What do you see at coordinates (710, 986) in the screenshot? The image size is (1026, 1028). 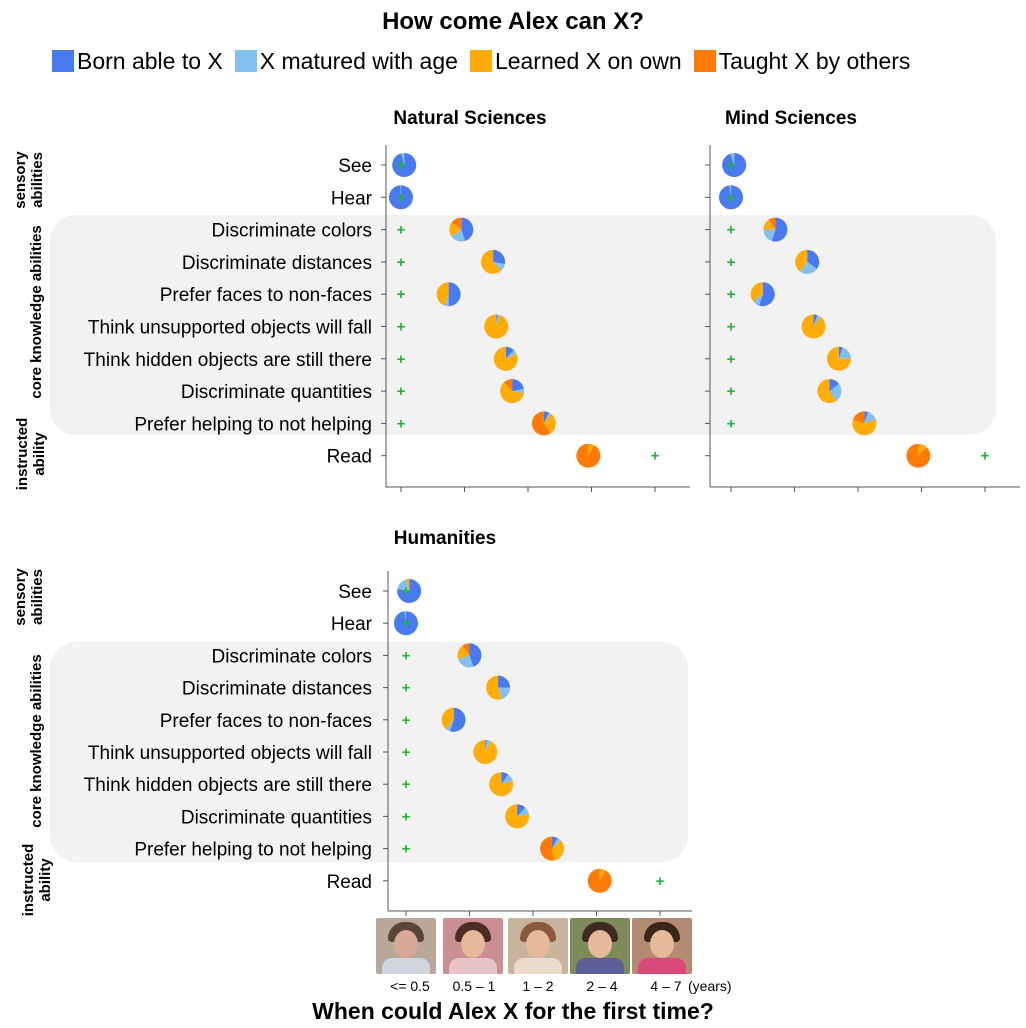 I see `x-unit-label: (years)` at bounding box center [710, 986].